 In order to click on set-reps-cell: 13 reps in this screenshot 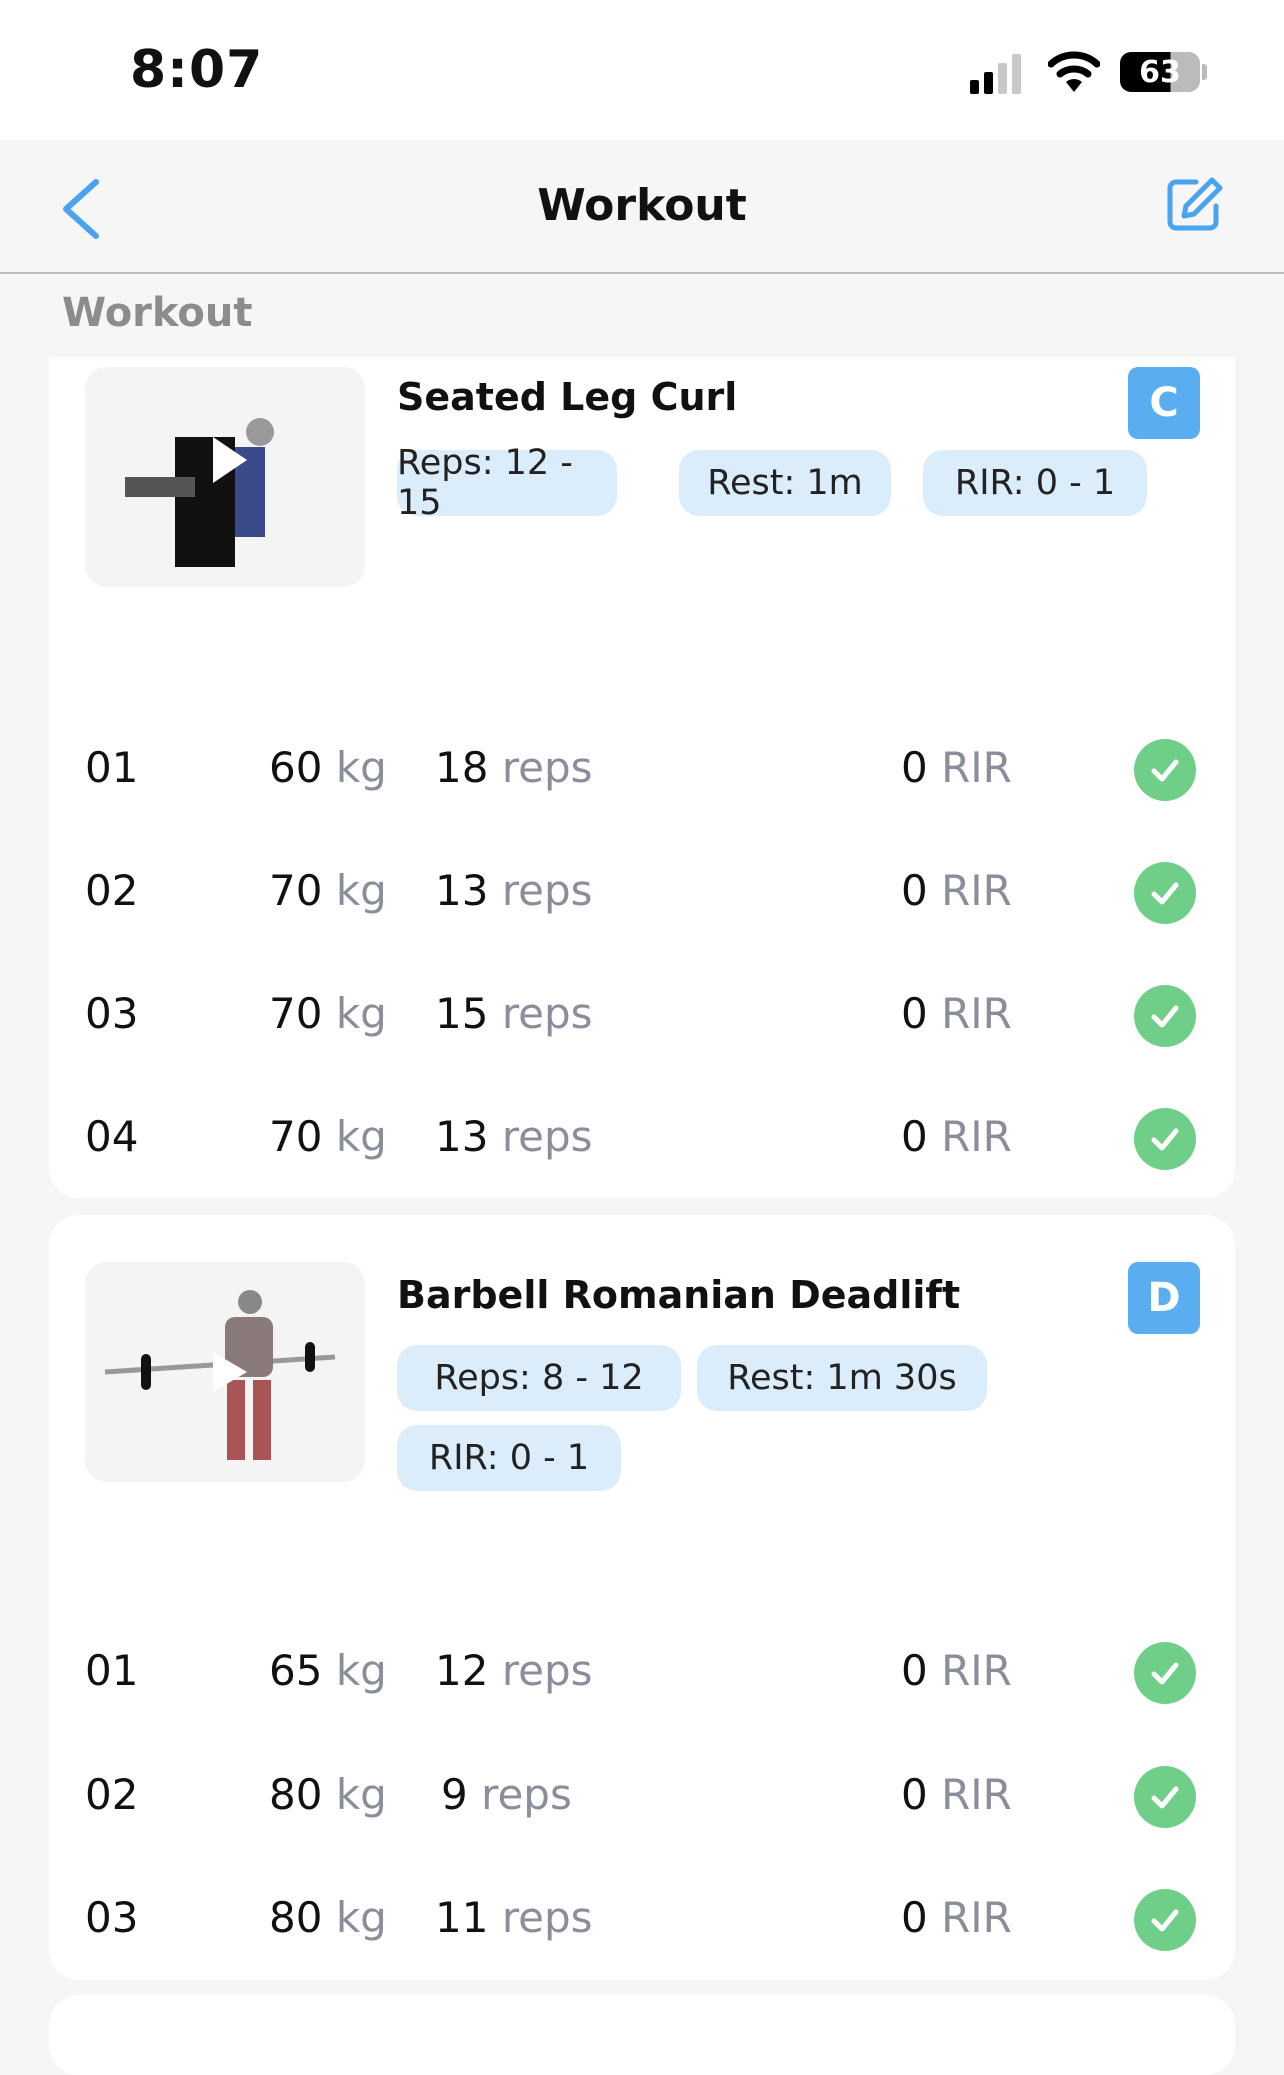, I will do `click(514, 1136)`.